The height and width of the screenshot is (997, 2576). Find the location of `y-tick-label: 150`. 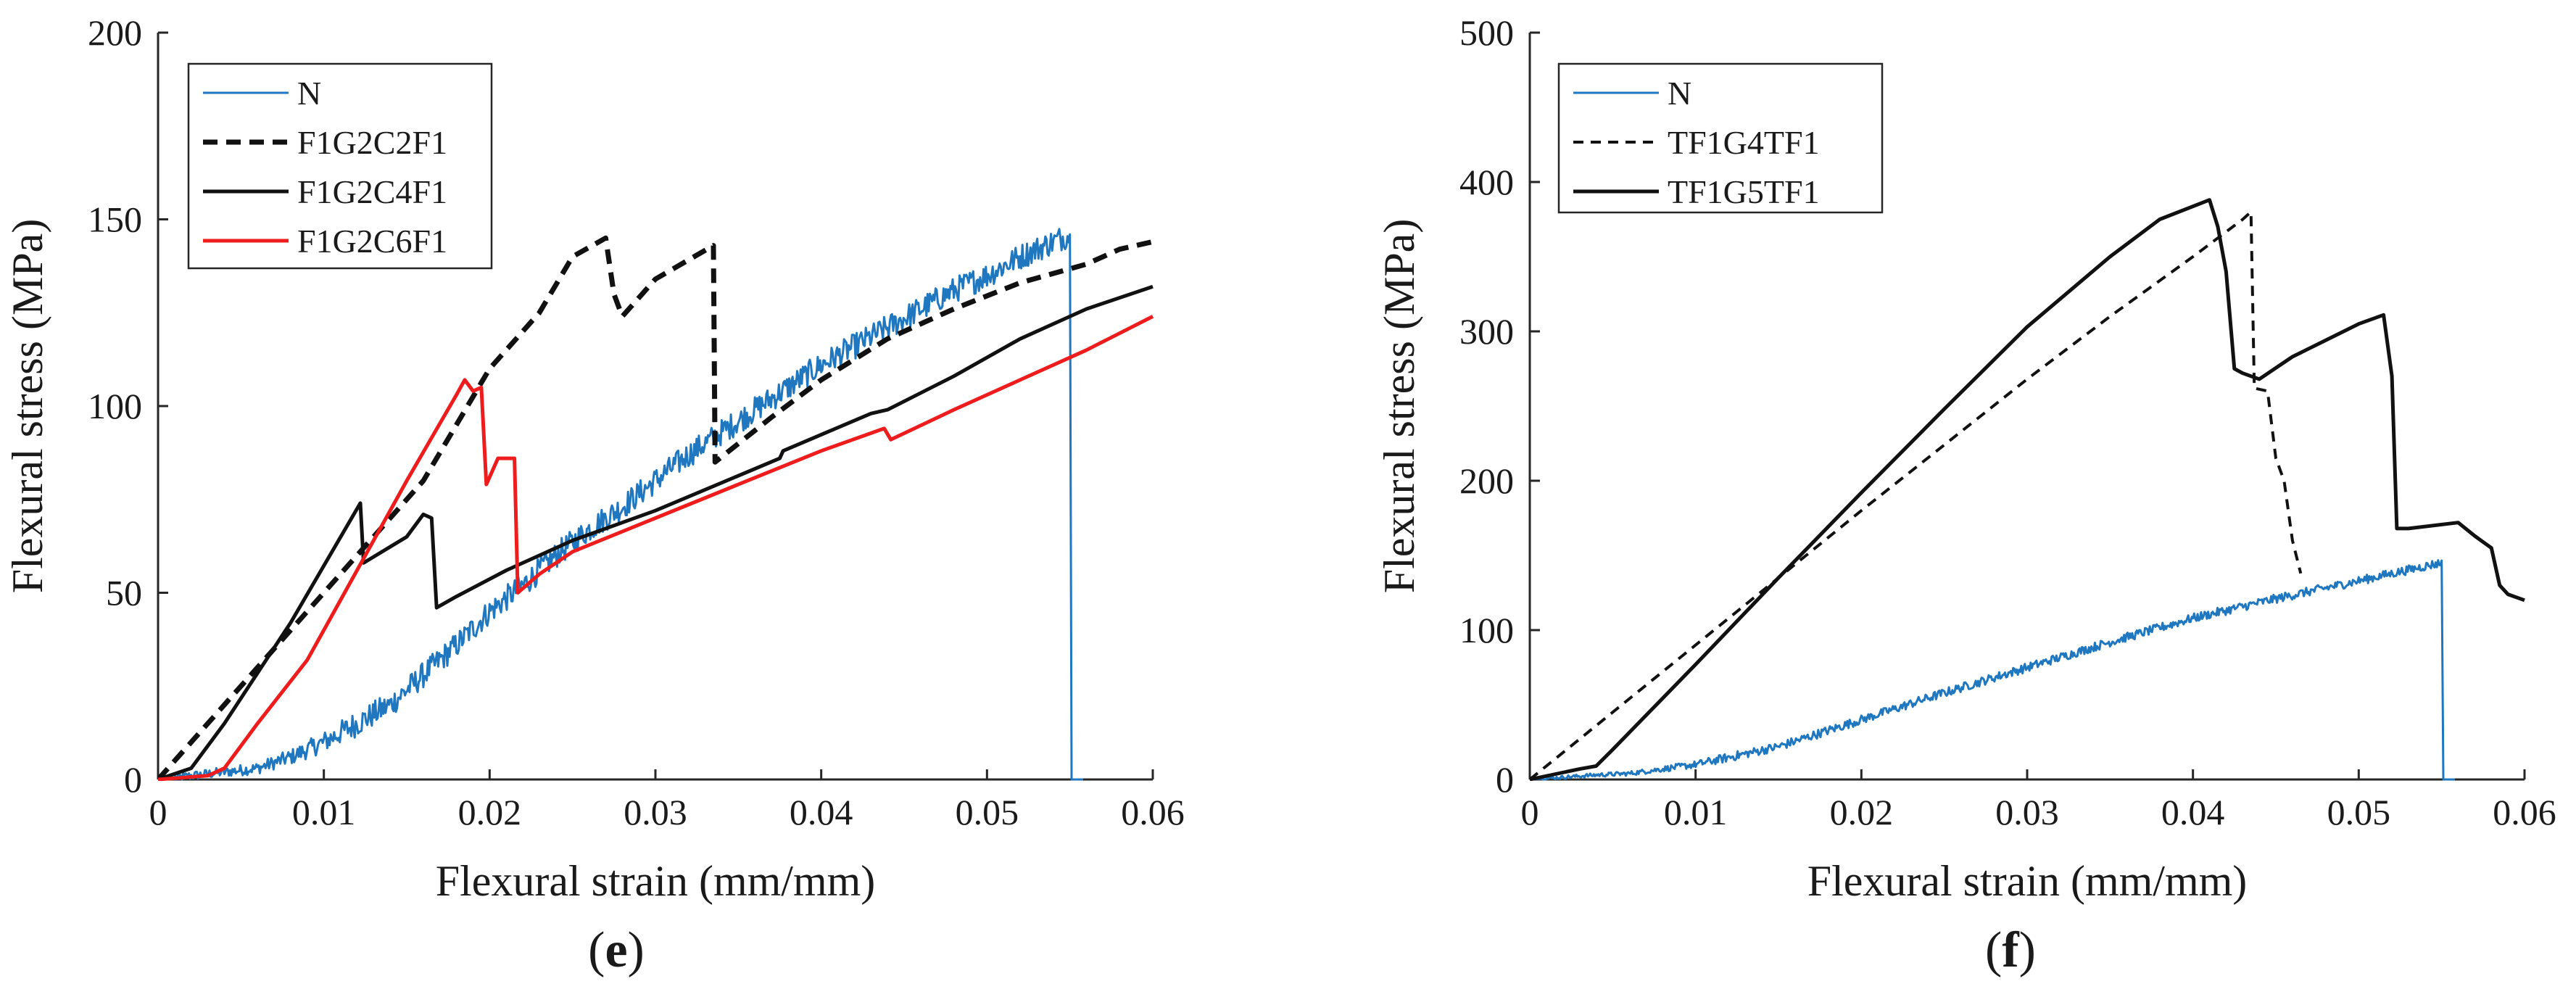

y-tick-label: 150 is located at coordinates (115, 219).